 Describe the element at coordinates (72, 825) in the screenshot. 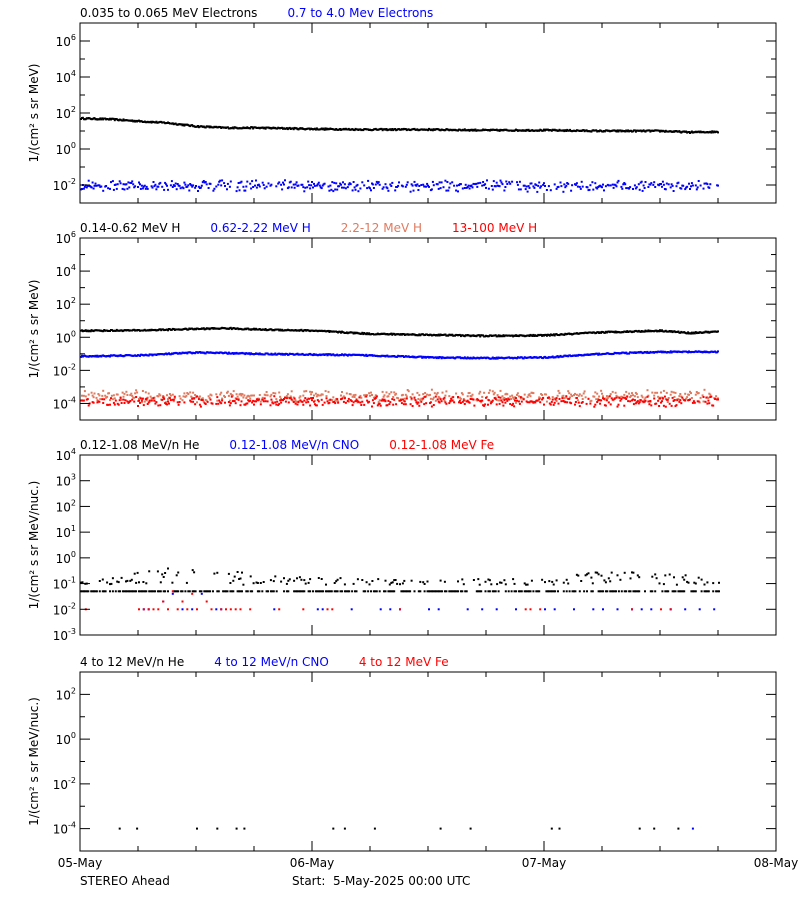

I see `y-tick-exponent: -4` at that location.